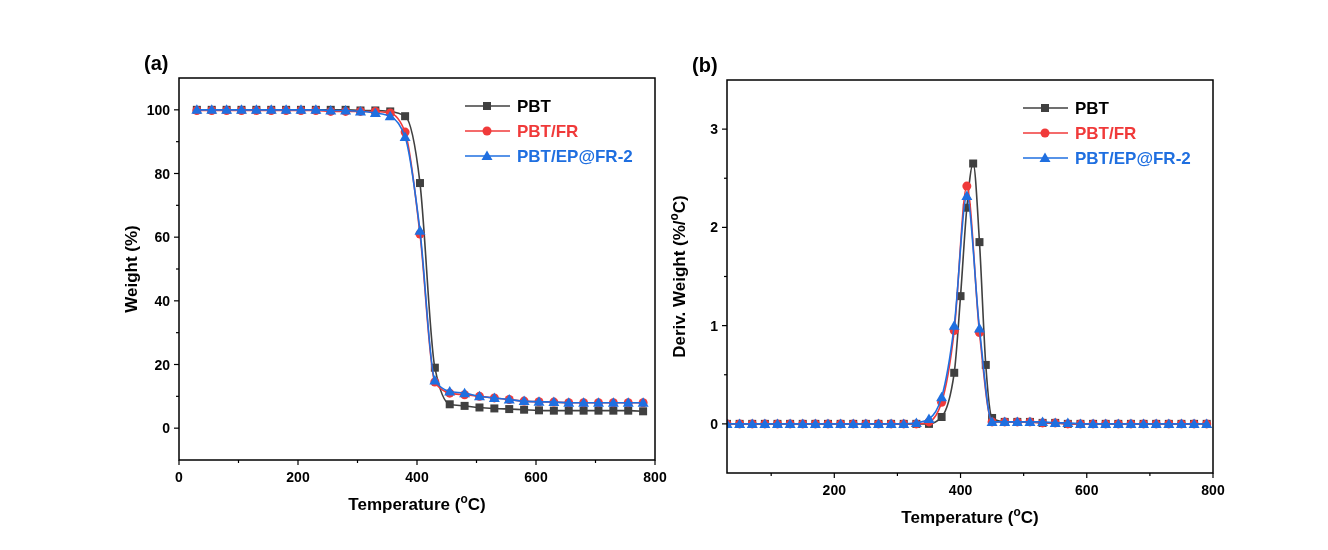 This screenshot has width=1328, height=550. Describe the element at coordinates (162, 173) in the screenshot. I see `y-tick-label: 80` at that location.